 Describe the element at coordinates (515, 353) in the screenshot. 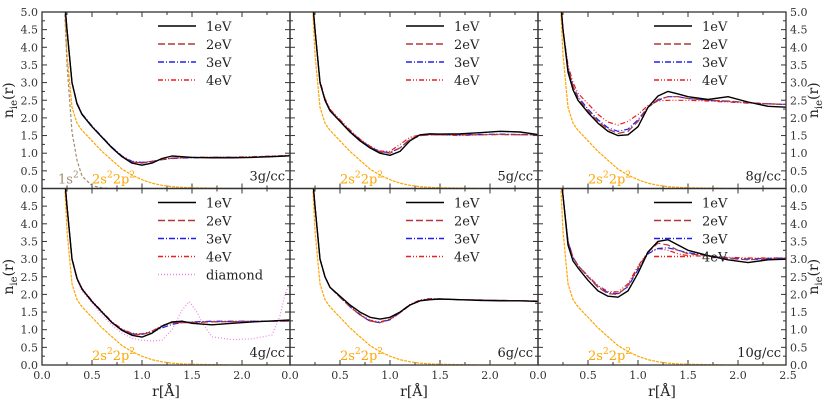

I see `density-annotation: 6g/cc` at that location.